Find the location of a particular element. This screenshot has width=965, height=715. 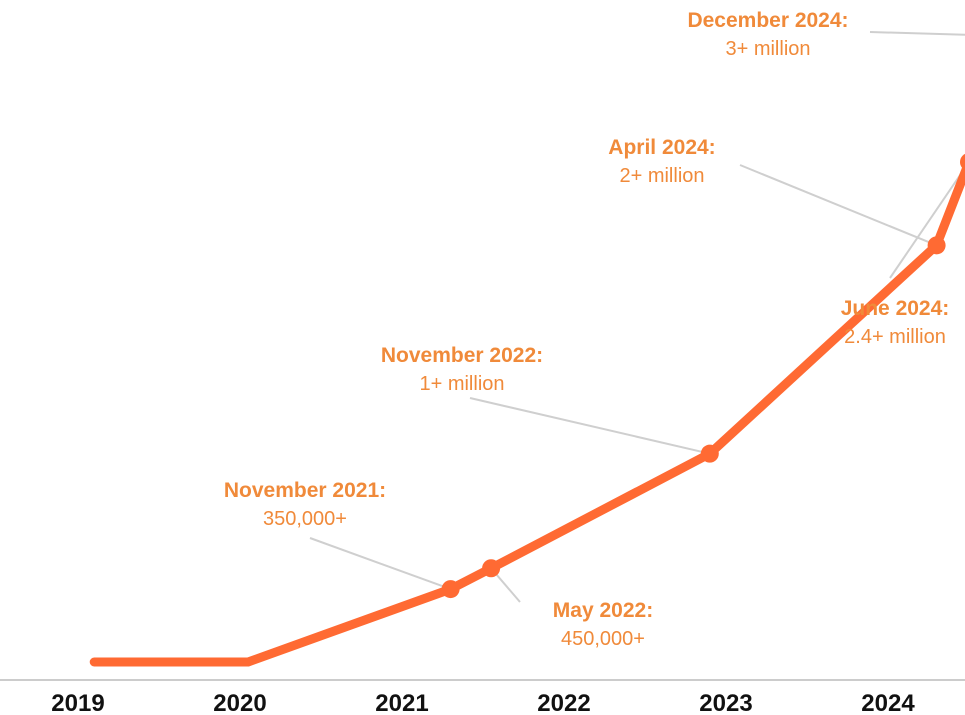

annotation-december-2024: December 2024: 3+ million is located at coordinates (767, 34).